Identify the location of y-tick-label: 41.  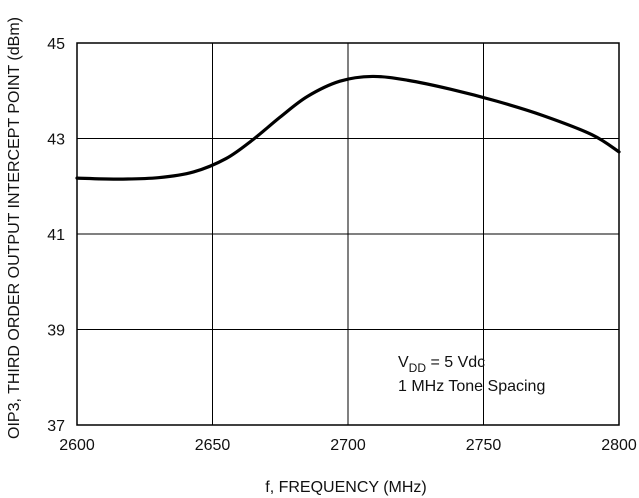
(56, 235).